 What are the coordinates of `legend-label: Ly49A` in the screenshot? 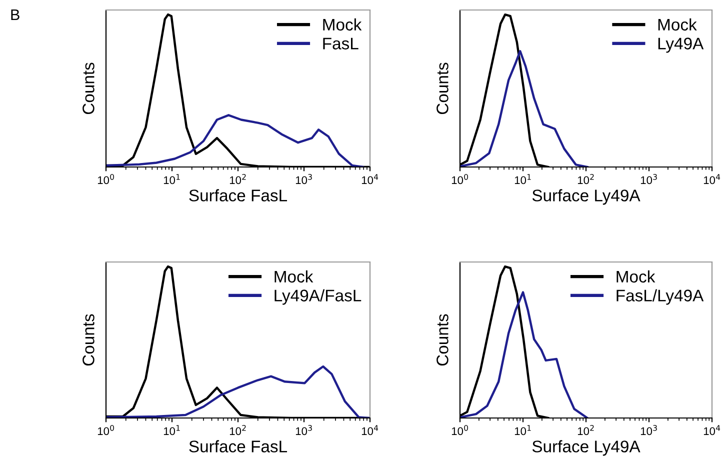 It's located at (681, 45).